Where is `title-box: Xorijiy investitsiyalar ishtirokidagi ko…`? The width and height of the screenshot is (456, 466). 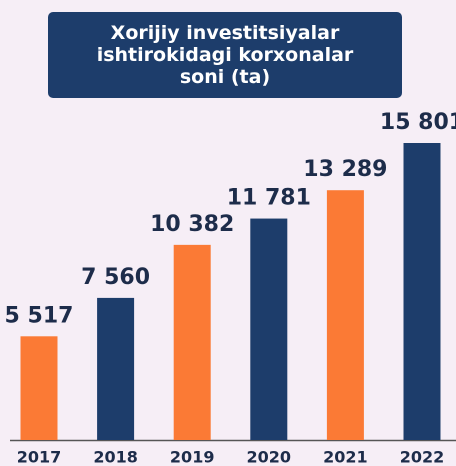 title-box: Xorijiy investitsiyalar ishtirokidagi ko… is located at coordinates (225, 55).